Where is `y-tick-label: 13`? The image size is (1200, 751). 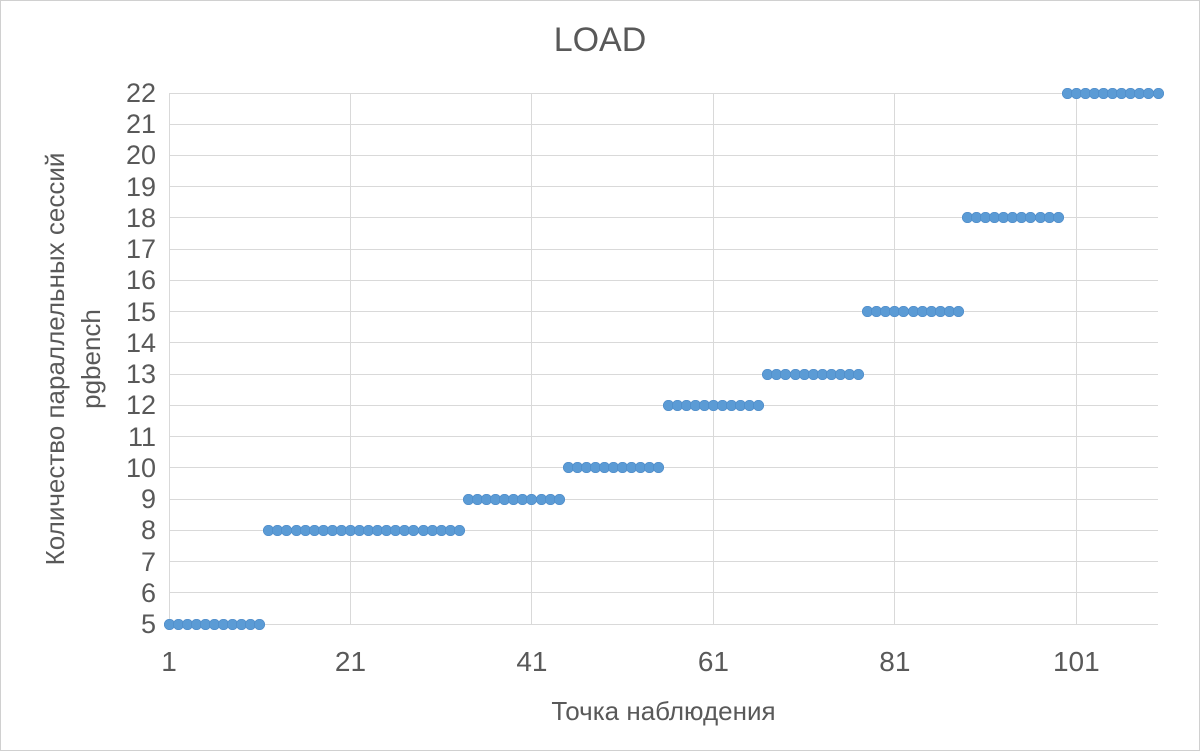 y-tick-label: 13 is located at coordinates (140, 374).